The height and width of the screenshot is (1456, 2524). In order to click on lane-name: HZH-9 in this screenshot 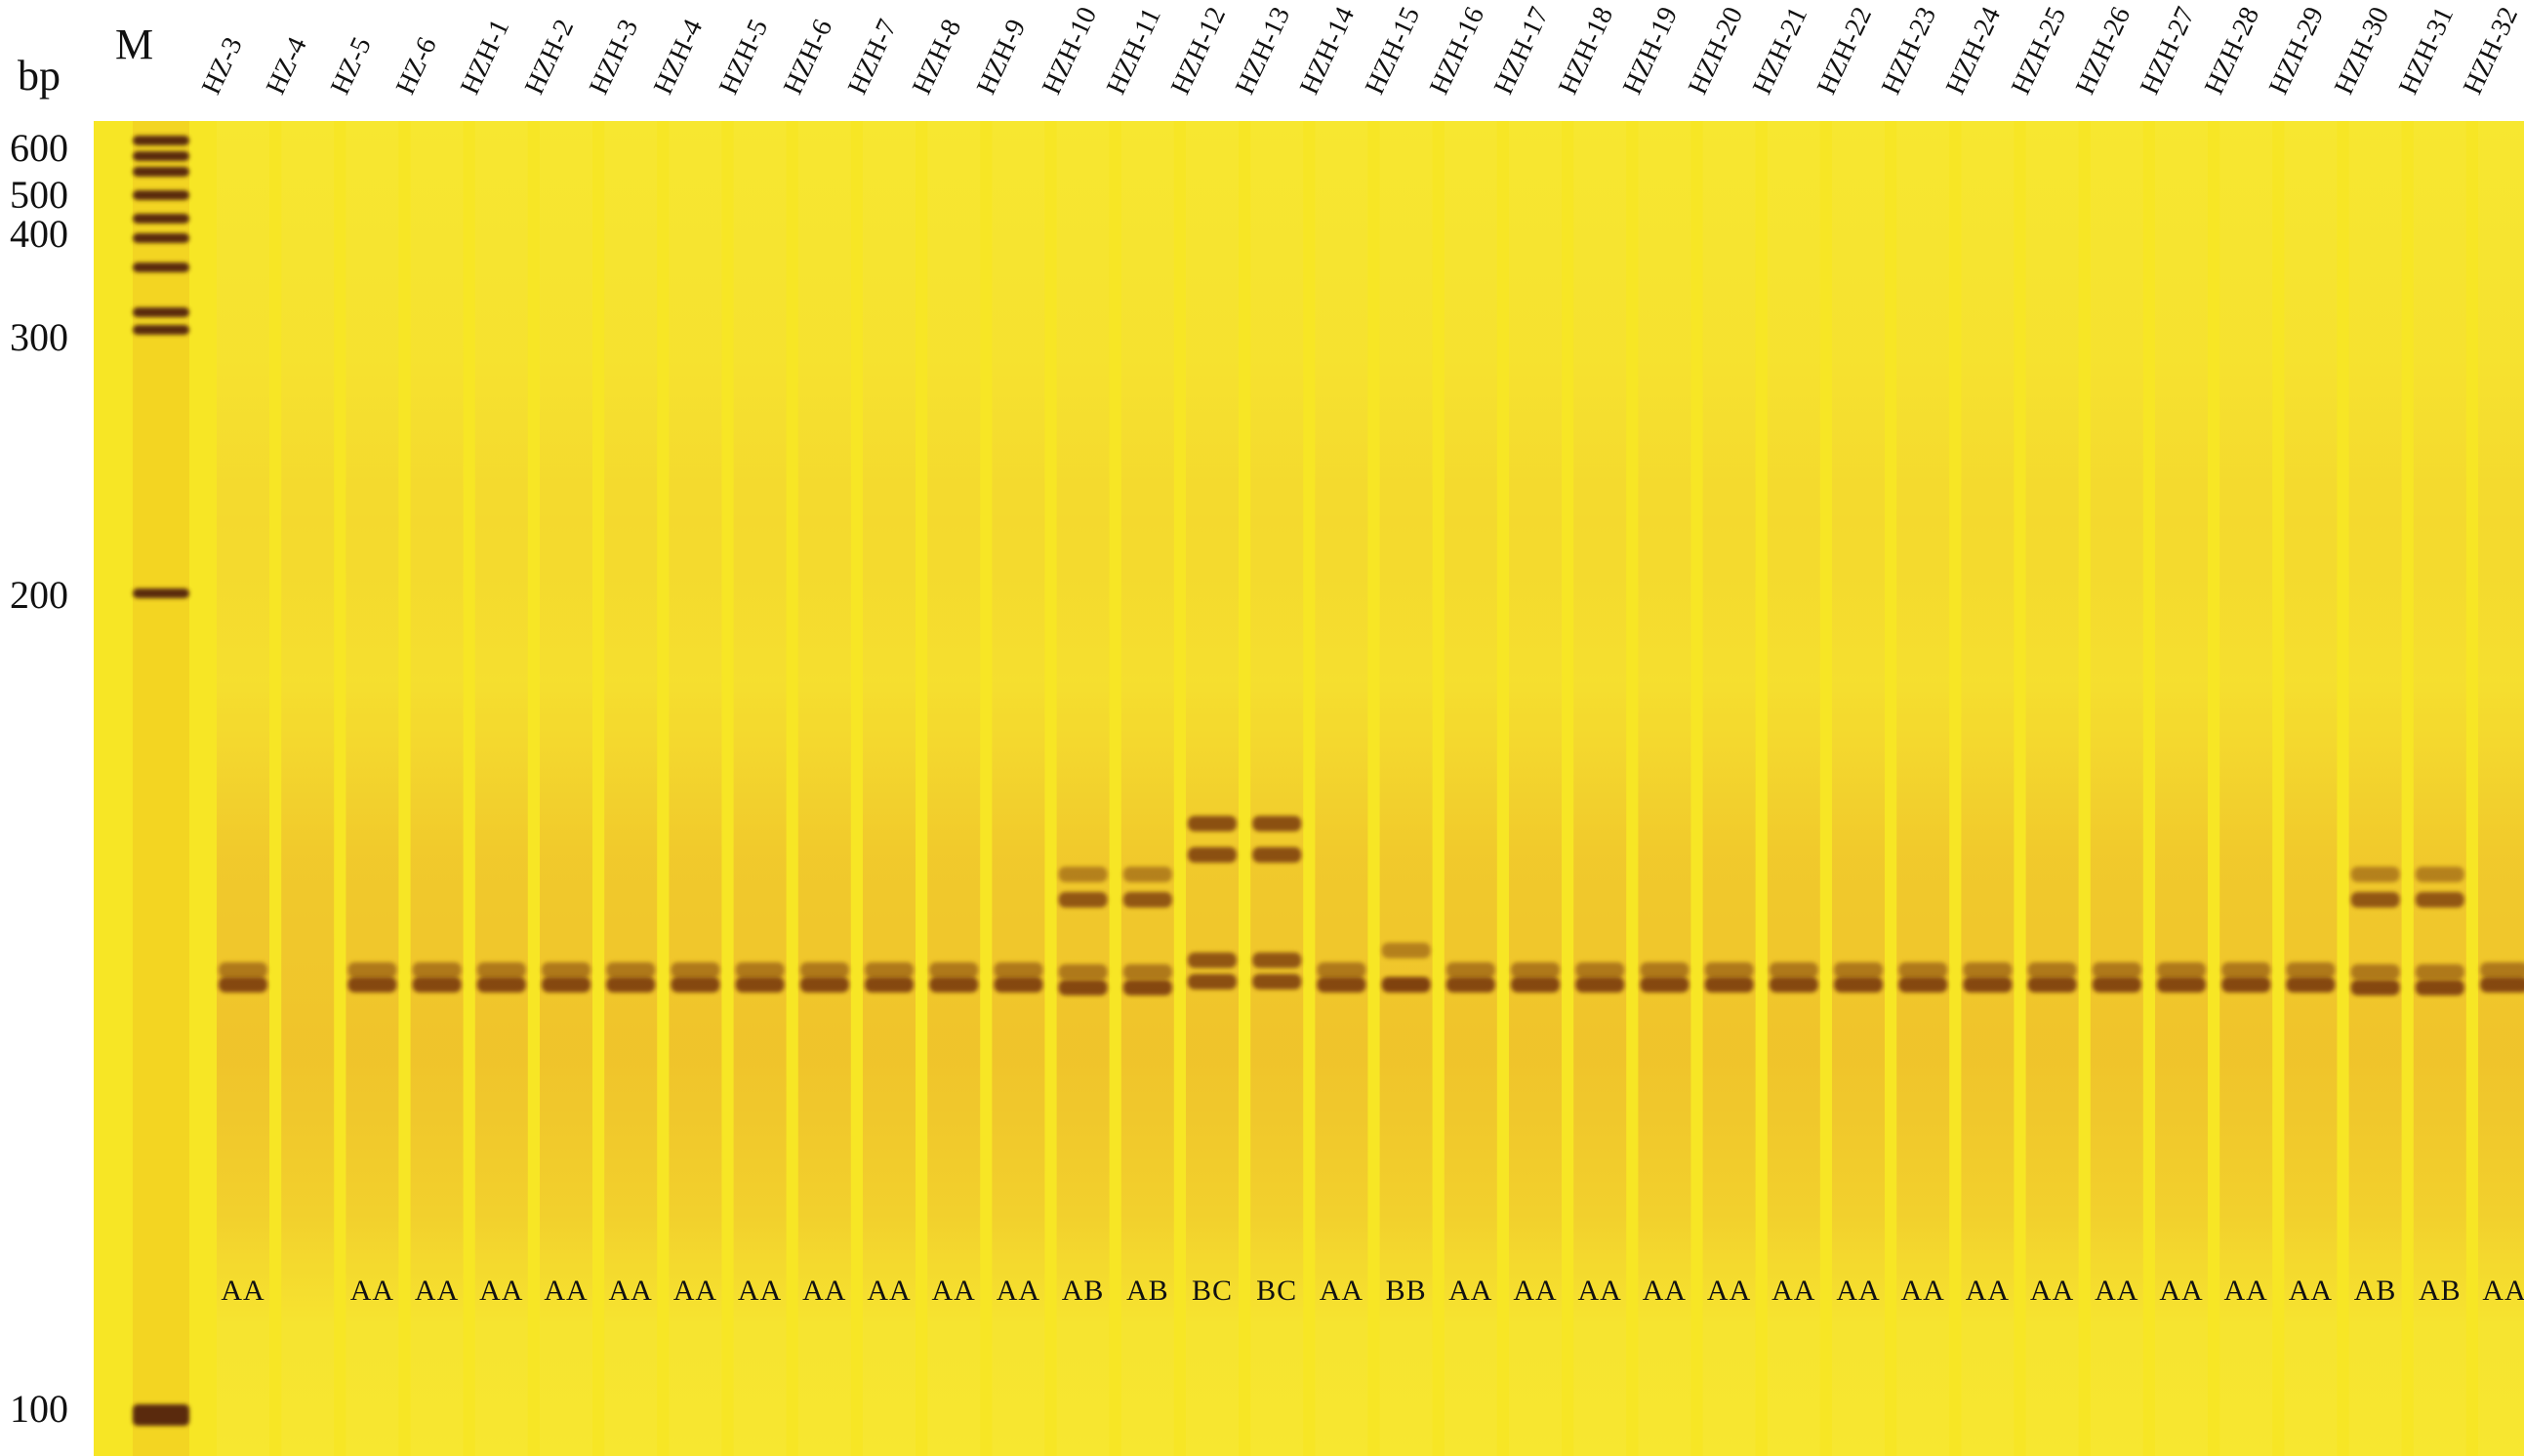, I will do `click(1002, 57)`.